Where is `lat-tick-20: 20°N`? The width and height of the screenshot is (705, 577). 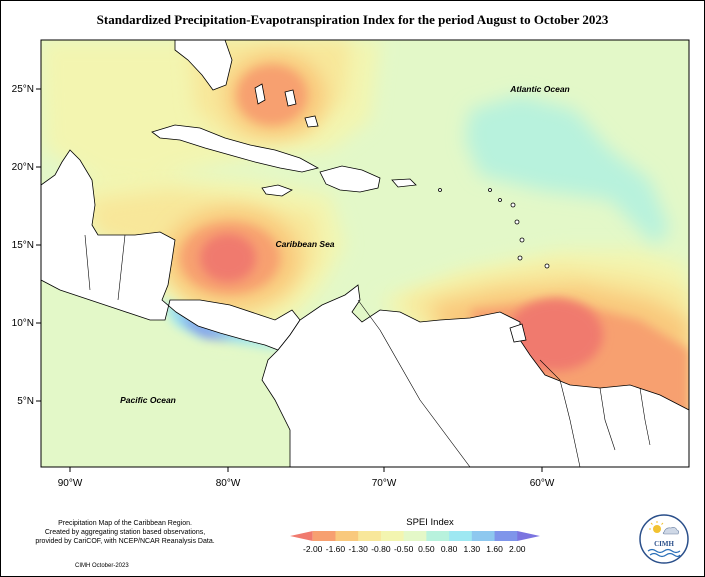
lat-tick-20: 20°N is located at coordinates (23, 167).